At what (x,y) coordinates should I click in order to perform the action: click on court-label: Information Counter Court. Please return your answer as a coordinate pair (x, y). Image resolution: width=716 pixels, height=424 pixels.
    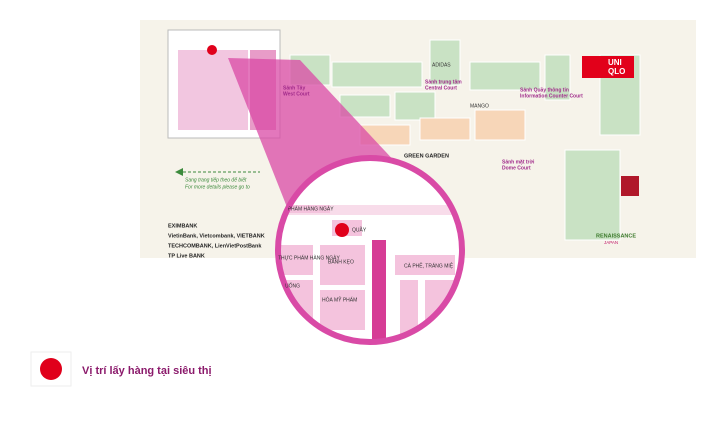
    Looking at the image, I should click on (551, 96).